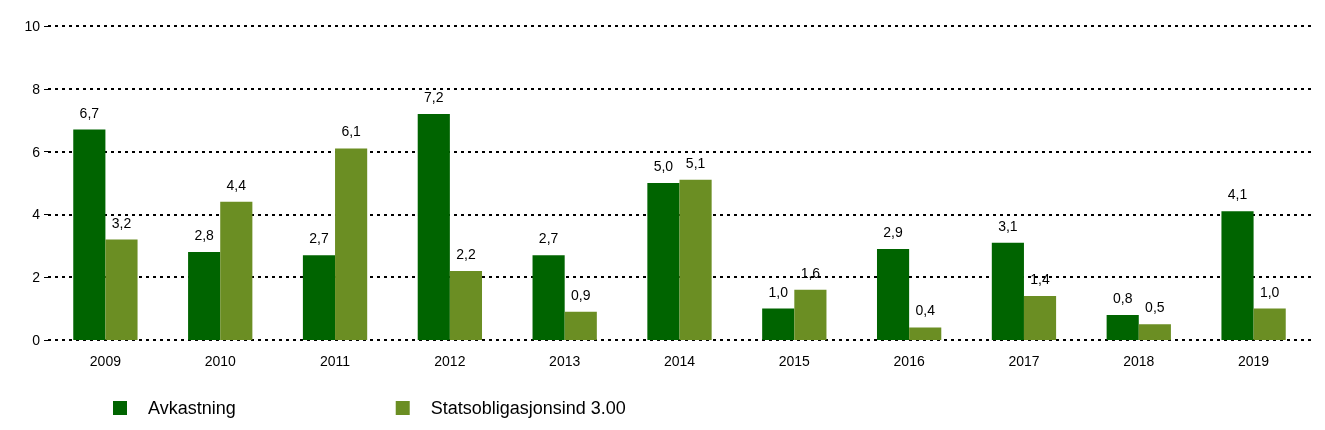  Describe the element at coordinates (695, 162) in the screenshot. I see `data-label: 5,1` at that location.